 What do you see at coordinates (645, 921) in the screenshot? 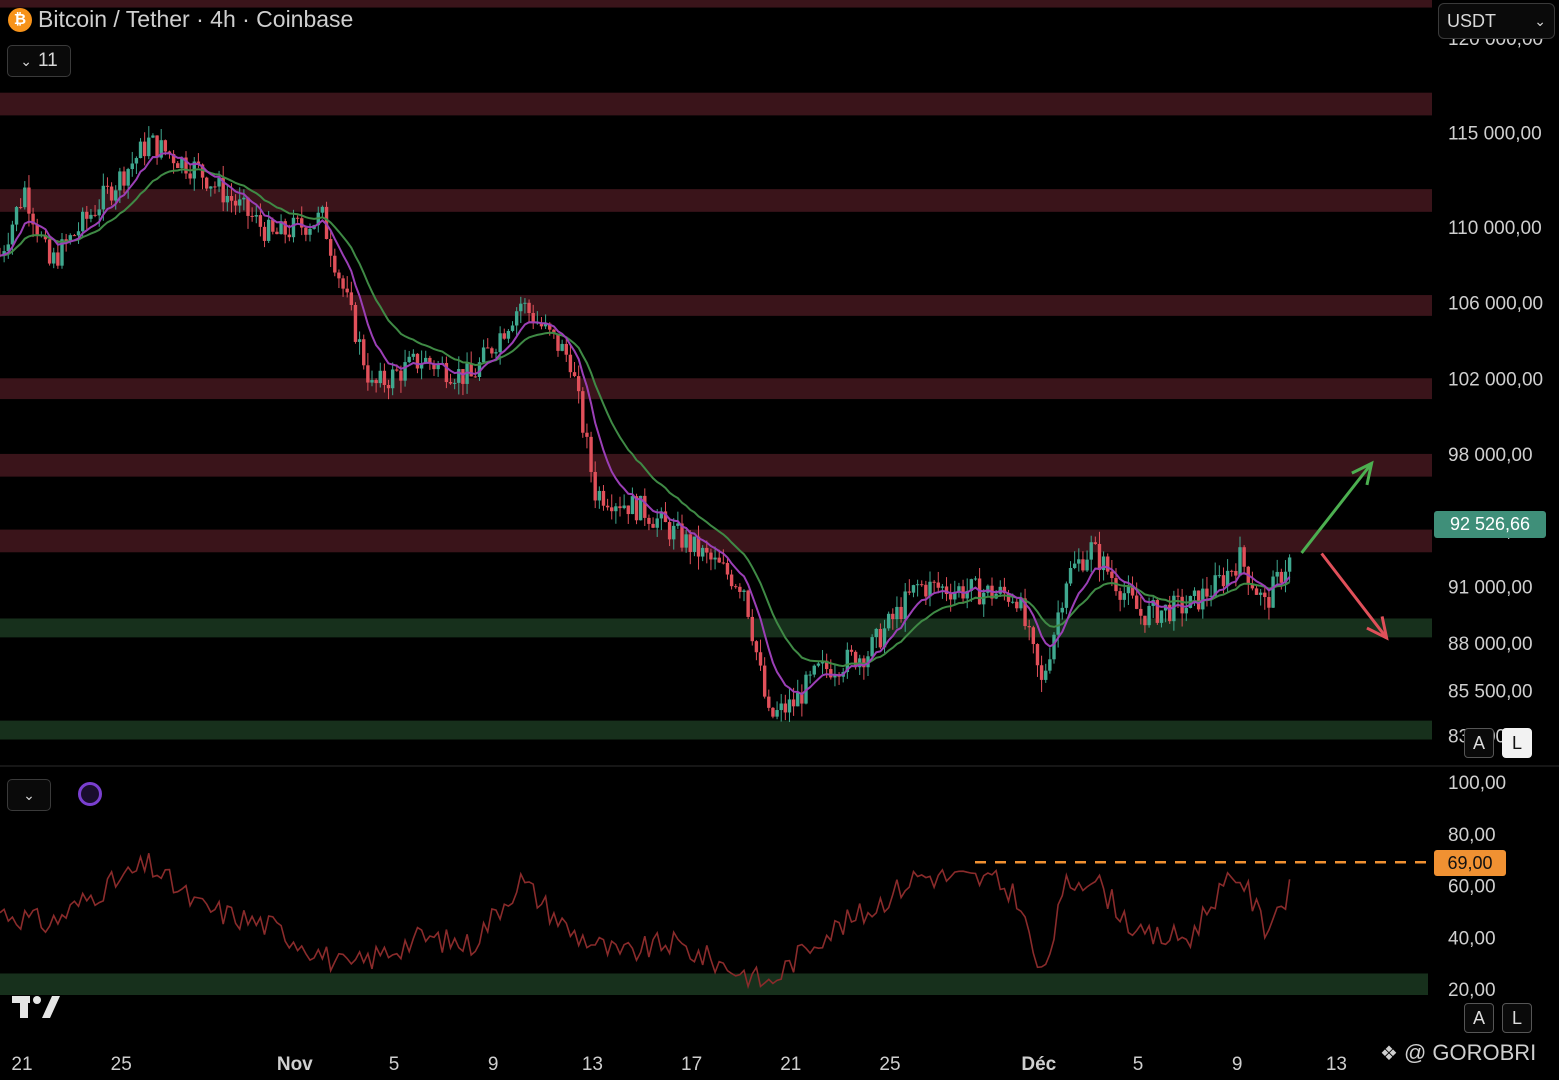
I see `rsi-line` at bounding box center [645, 921].